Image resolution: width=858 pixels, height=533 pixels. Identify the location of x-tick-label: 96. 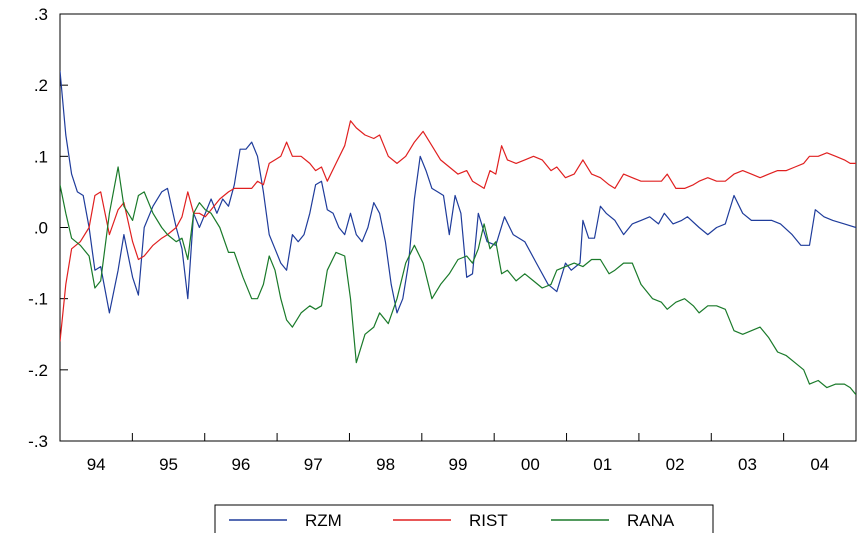
(240, 464).